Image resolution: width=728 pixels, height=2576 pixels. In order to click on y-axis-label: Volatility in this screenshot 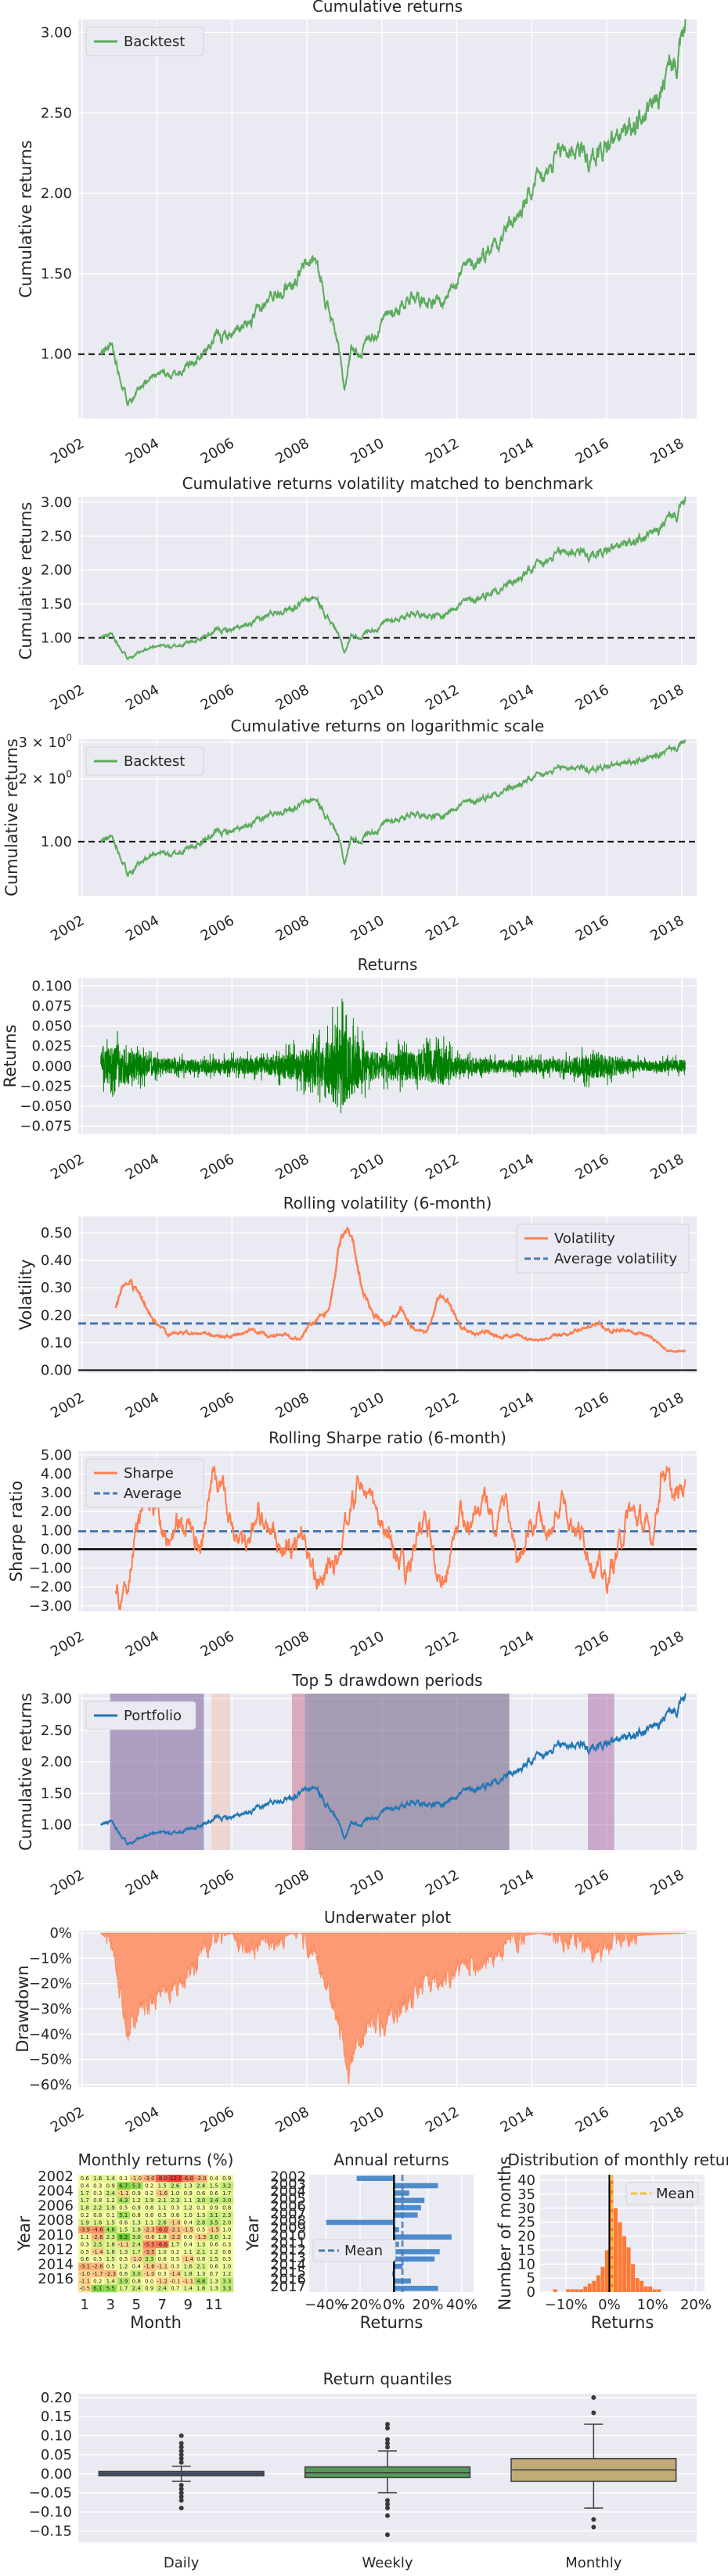, I will do `click(25, 1295)`.